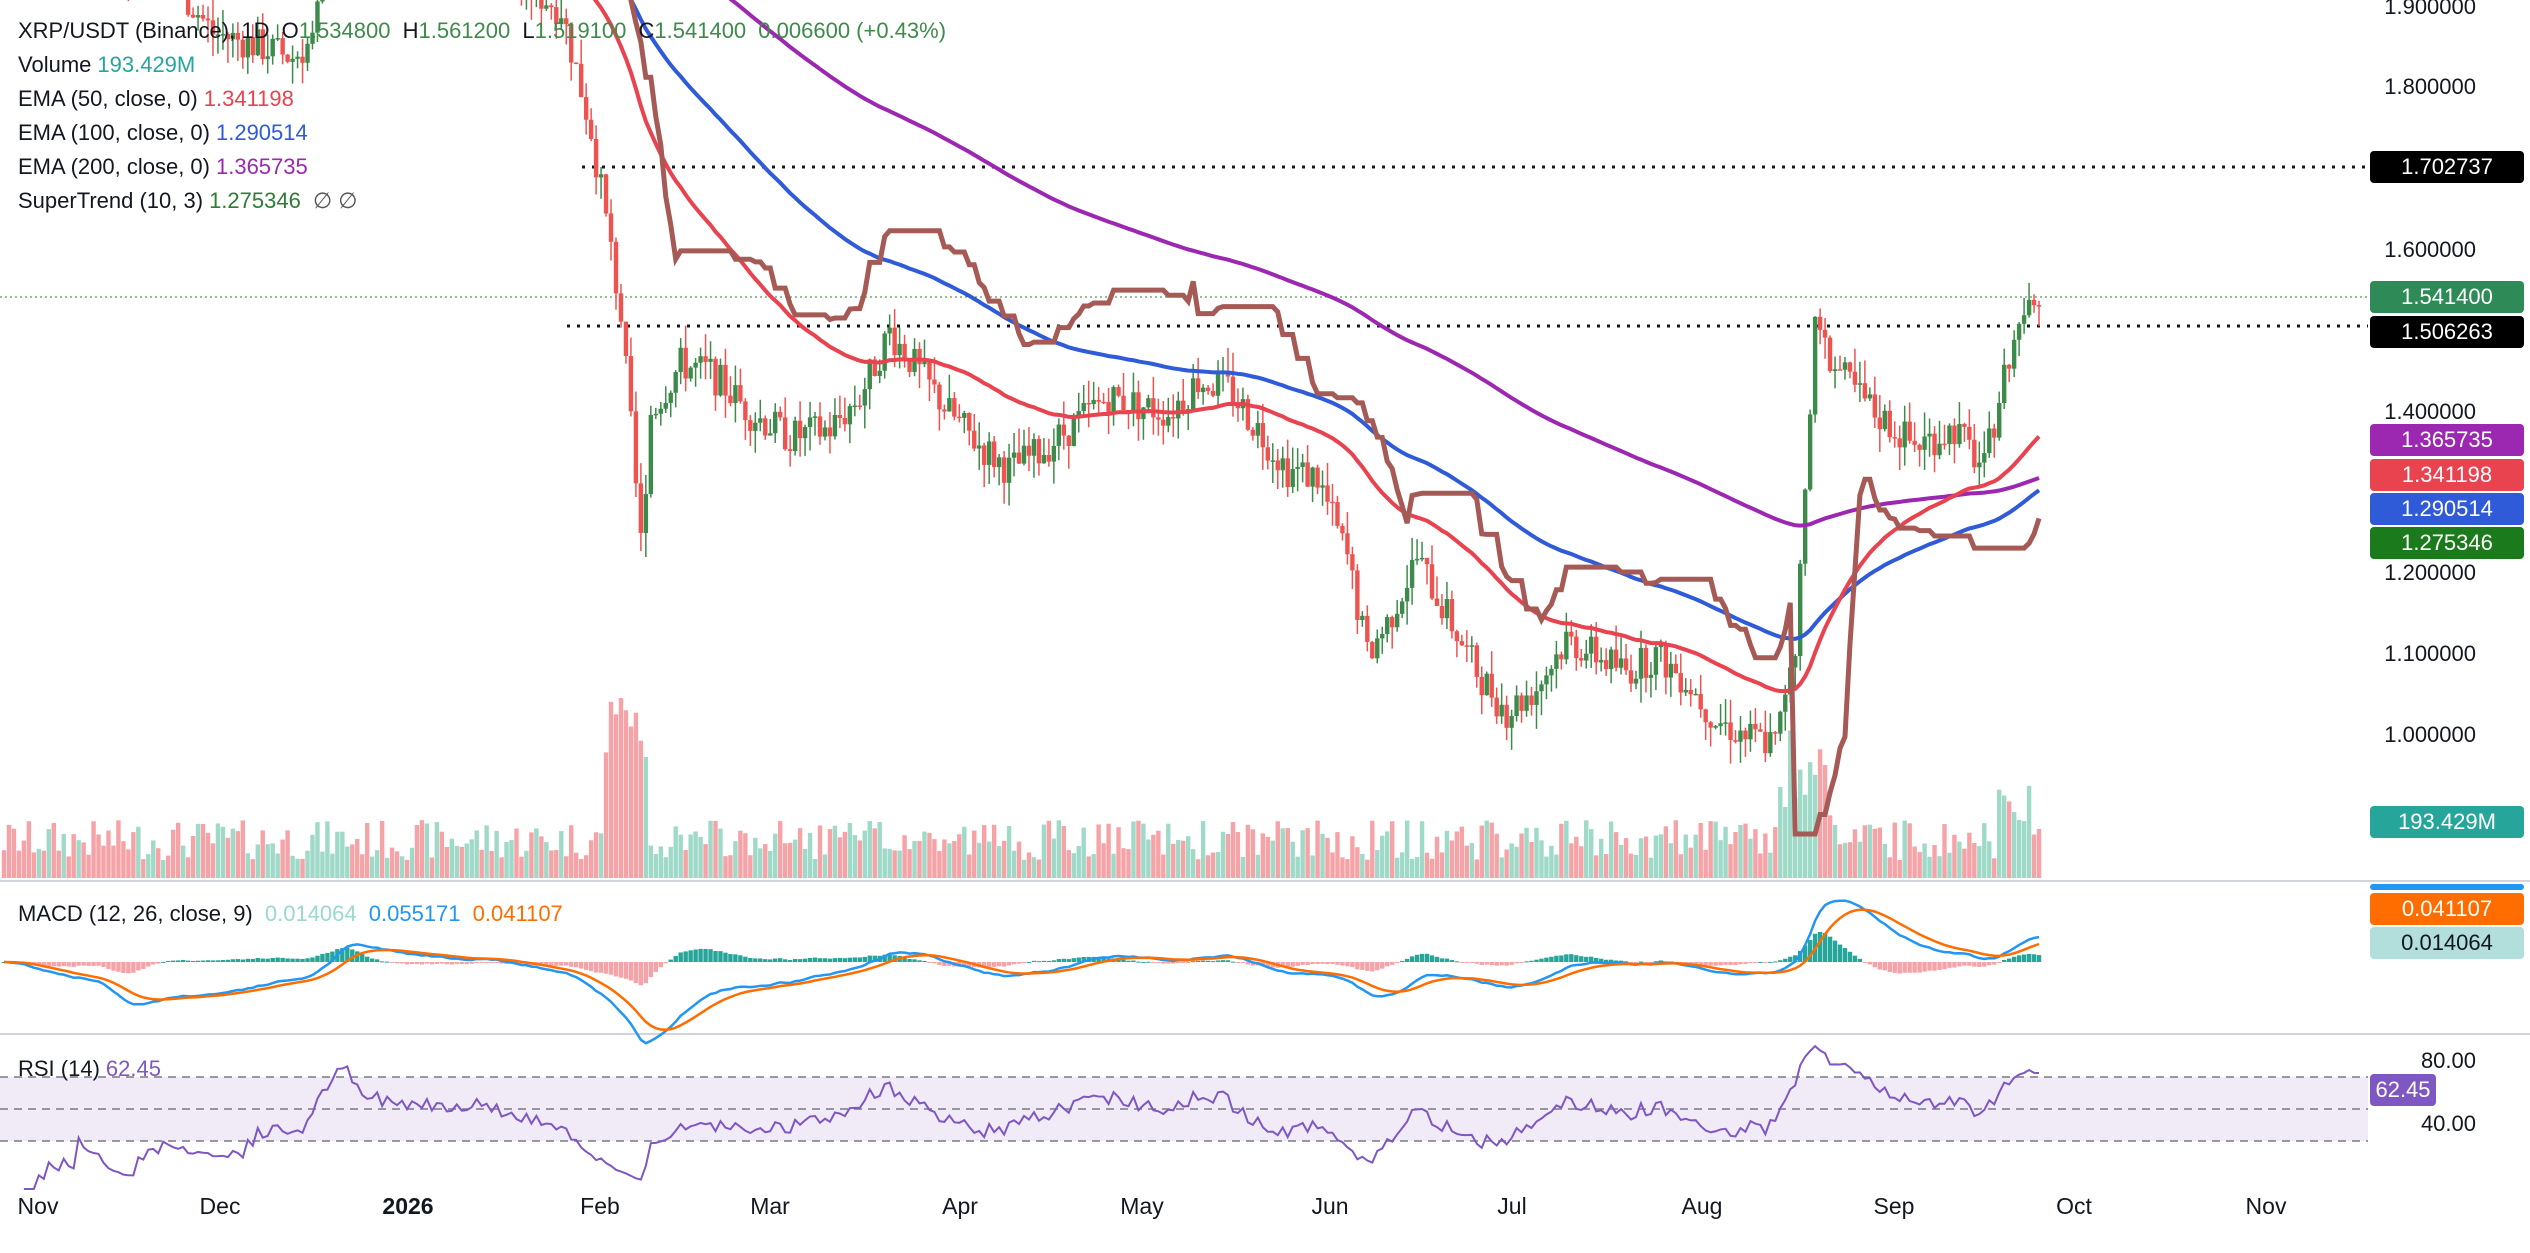 The width and height of the screenshot is (2530, 1253). I want to click on tag-resistance: 1.702737, so click(2447, 167).